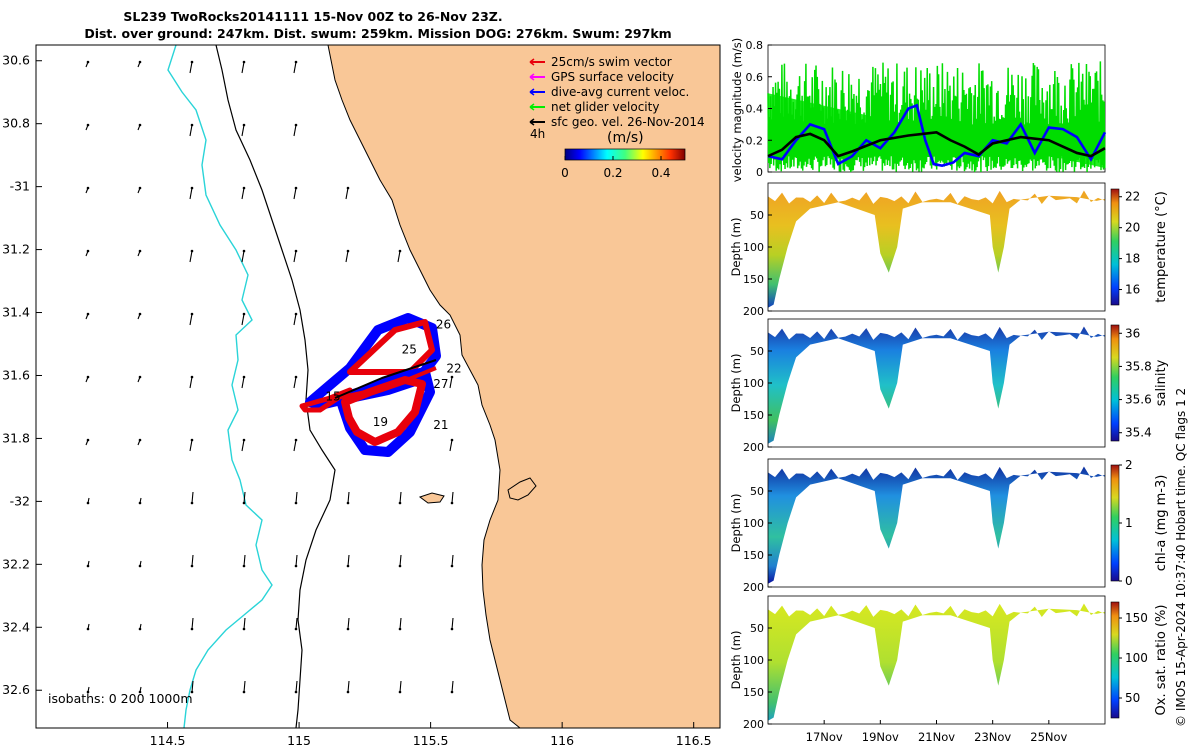  Describe the element at coordinates (1136, 618) in the screenshot. I see `colorbar-tick-label: 150` at that location.